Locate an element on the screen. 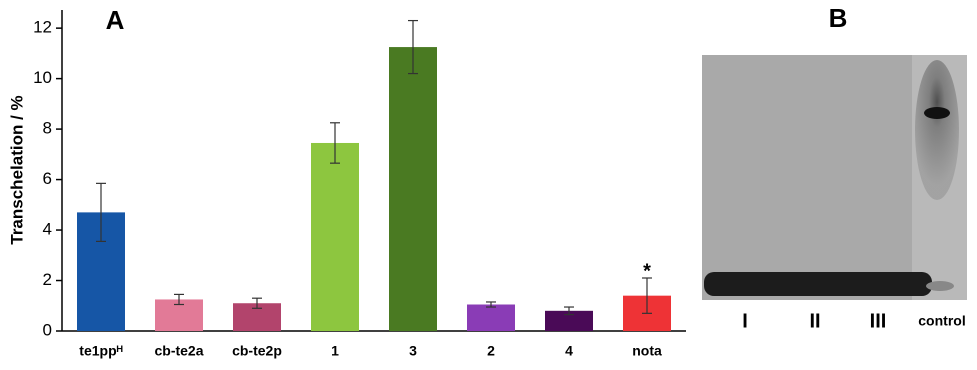 This screenshot has height=370, width=977. lane-label: control is located at coordinates (941, 321).